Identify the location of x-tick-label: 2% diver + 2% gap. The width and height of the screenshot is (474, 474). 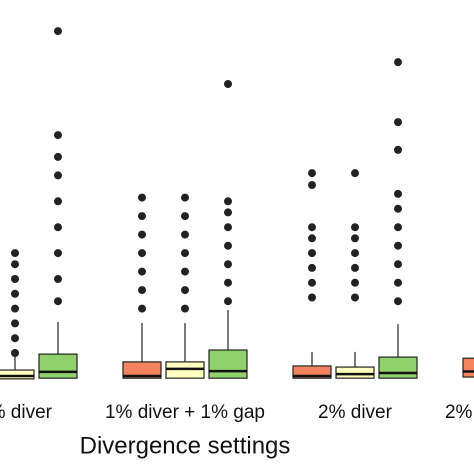
(459, 412).